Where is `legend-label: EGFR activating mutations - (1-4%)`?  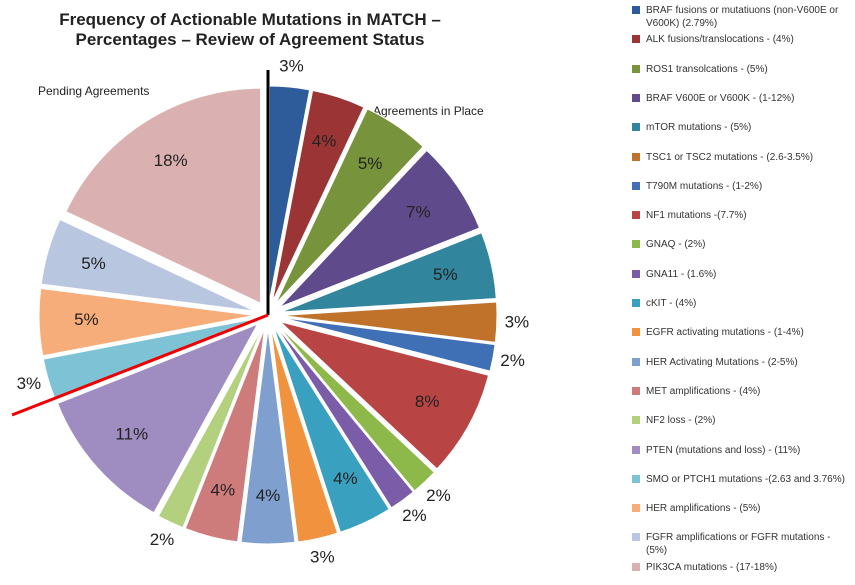 legend-label: EGFR activating mutations - (1-4%) is located at coordinates (725, 333).